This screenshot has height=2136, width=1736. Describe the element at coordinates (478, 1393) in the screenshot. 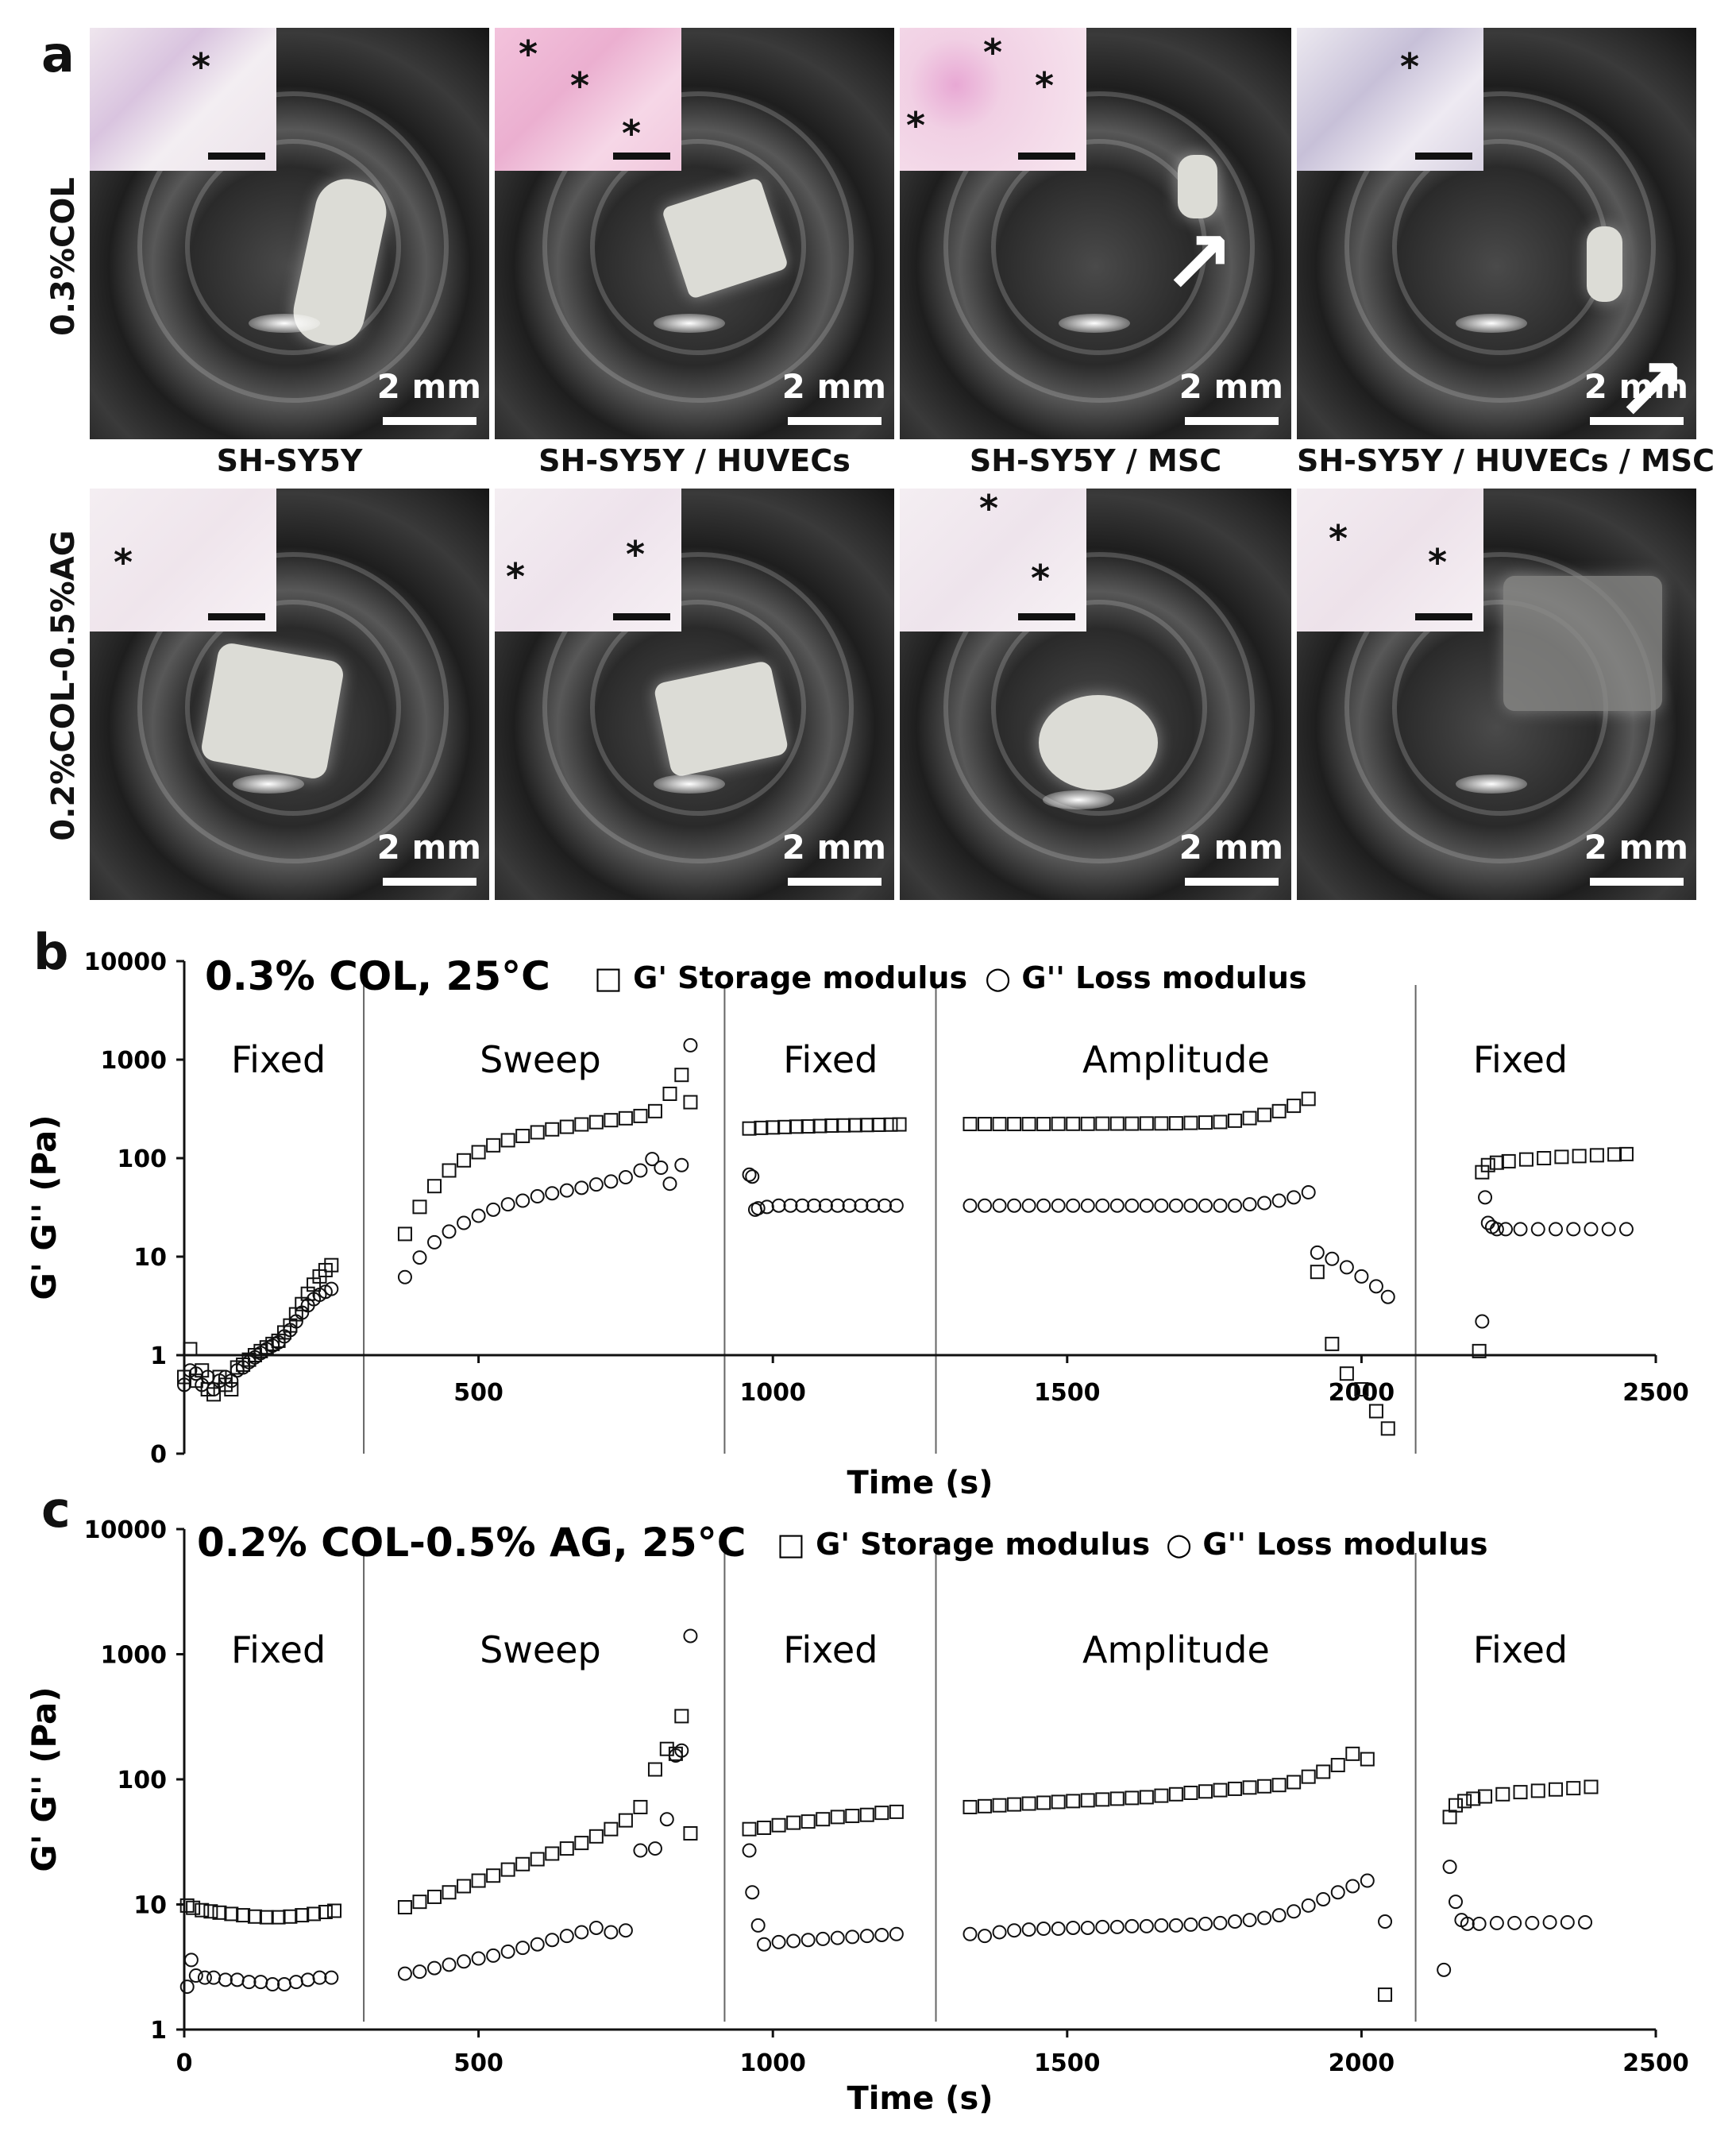

I see `x-tick-label: 500` at that location.